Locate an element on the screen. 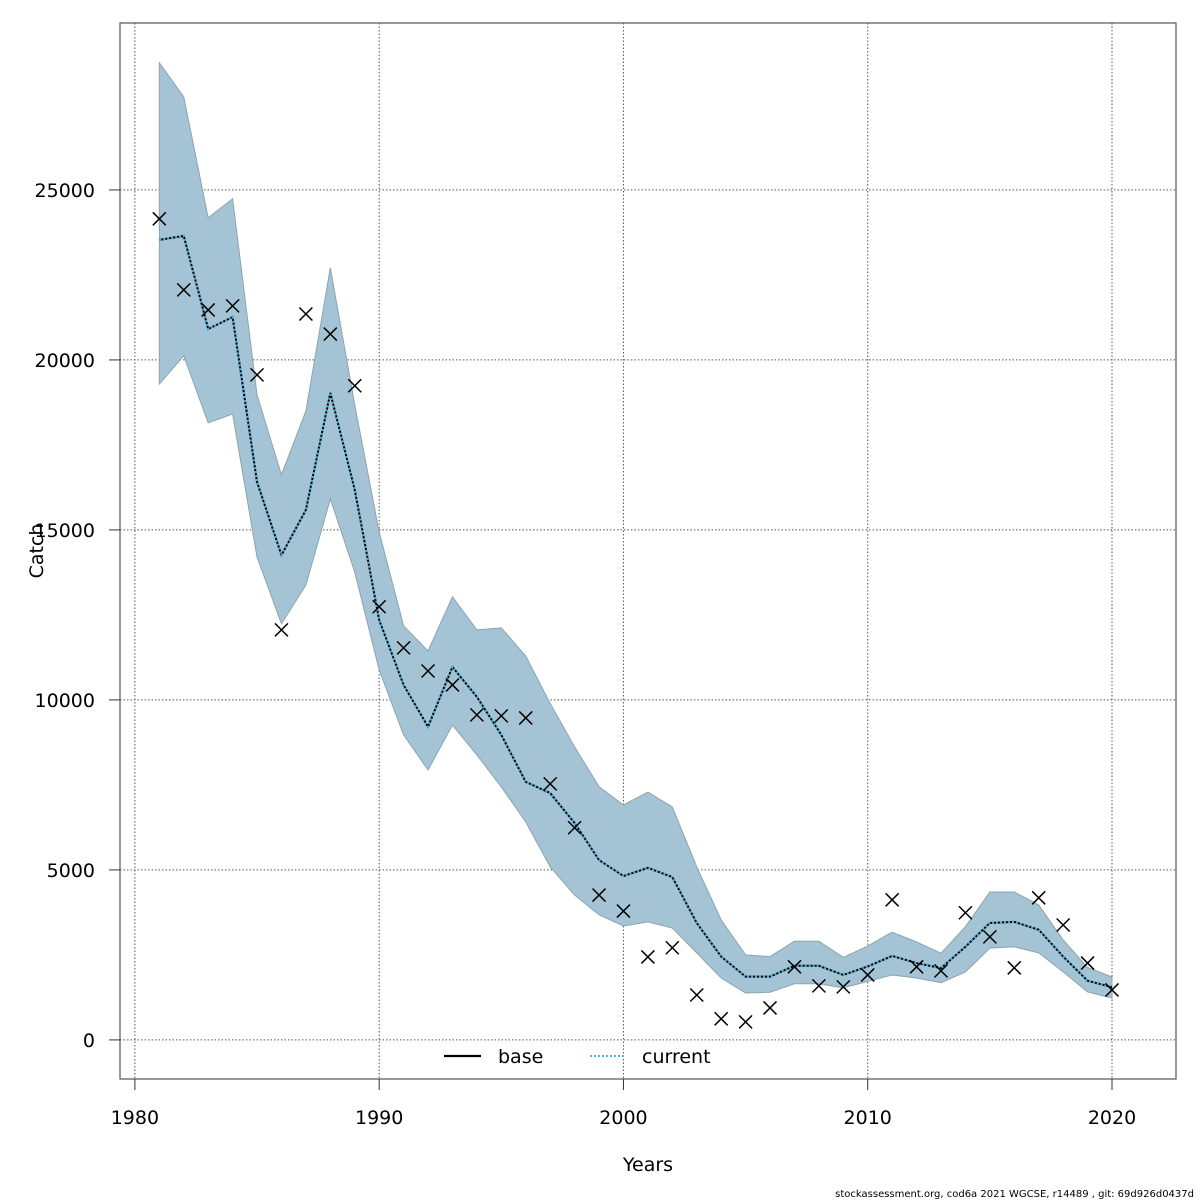 The height and width of the screenshot is (1200, 1200). y-tick-label: 25000 is located at coordinates (65, 191).